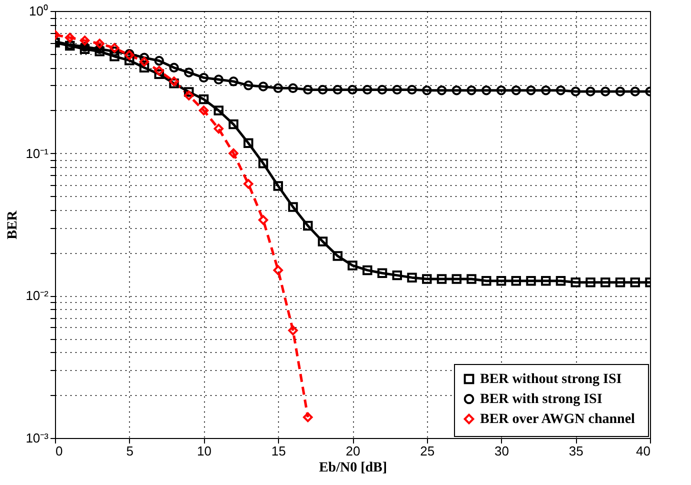 The height and width of the screenshot is (485, 691). I want to click on legend-label: BER with strong ISI, so click(541, 399).